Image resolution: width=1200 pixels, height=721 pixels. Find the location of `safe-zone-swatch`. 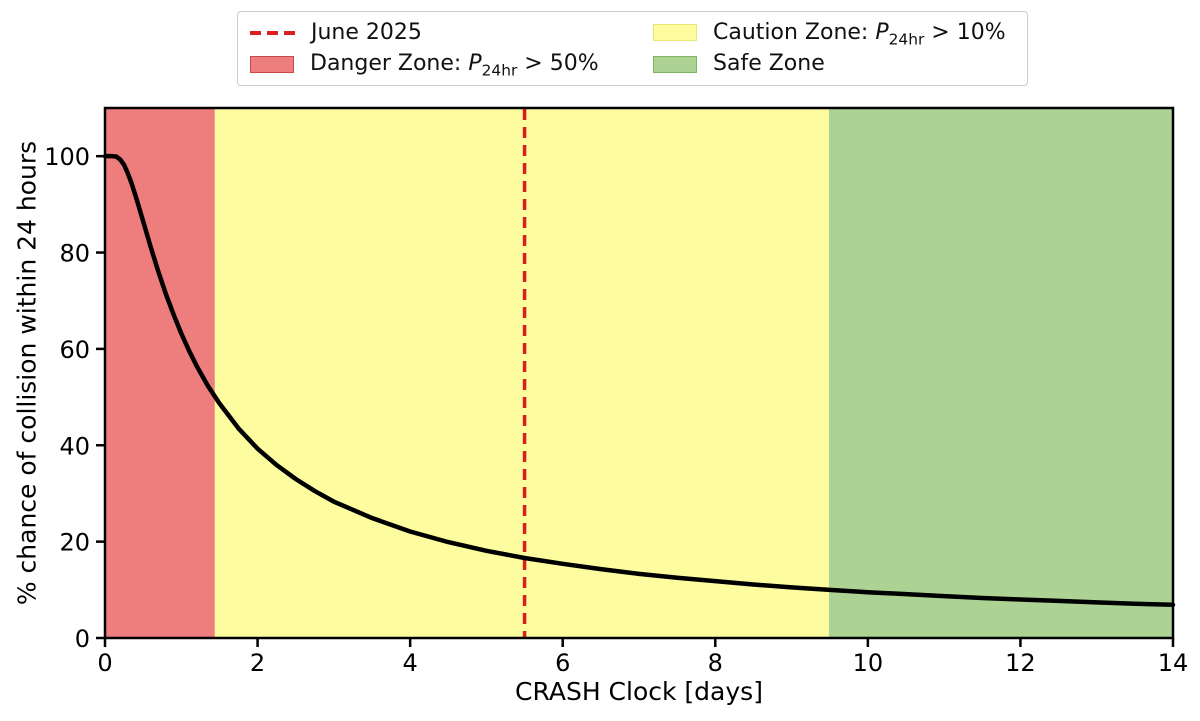

safe-zone-swatch is located at coordinates (675, 64).